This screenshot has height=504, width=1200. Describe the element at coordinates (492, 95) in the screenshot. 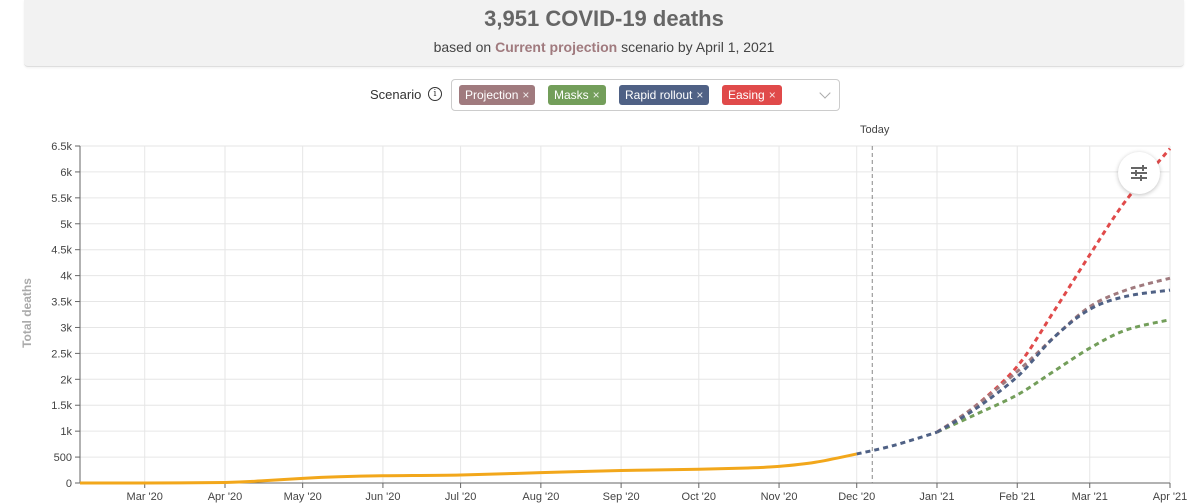

I see `chip-label: Projection` at that location.